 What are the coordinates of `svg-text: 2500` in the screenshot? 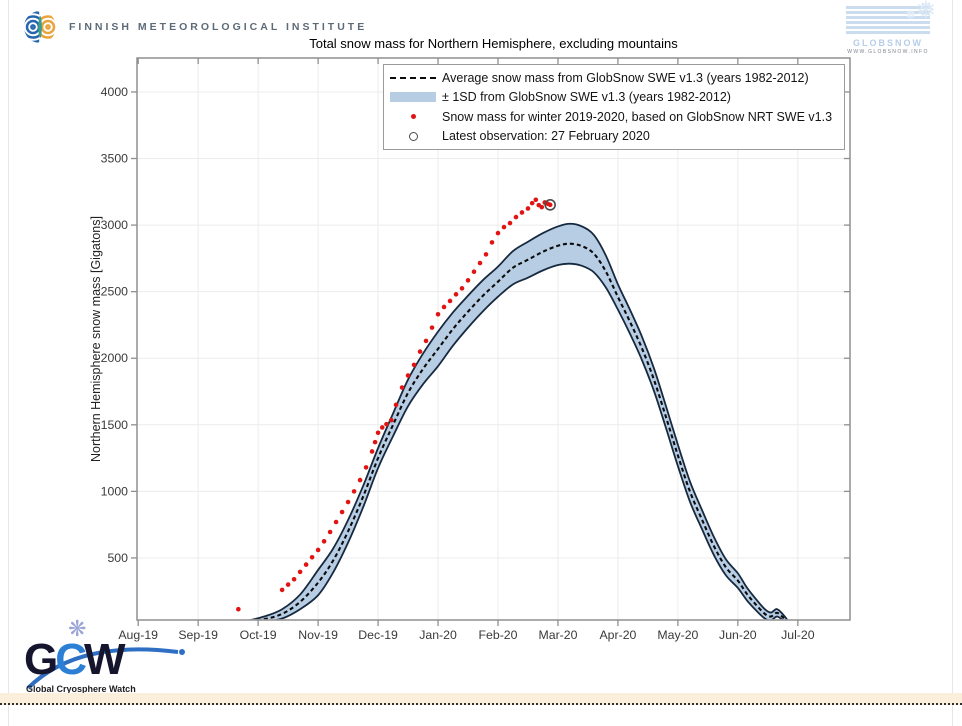 It's located at (115, 292).